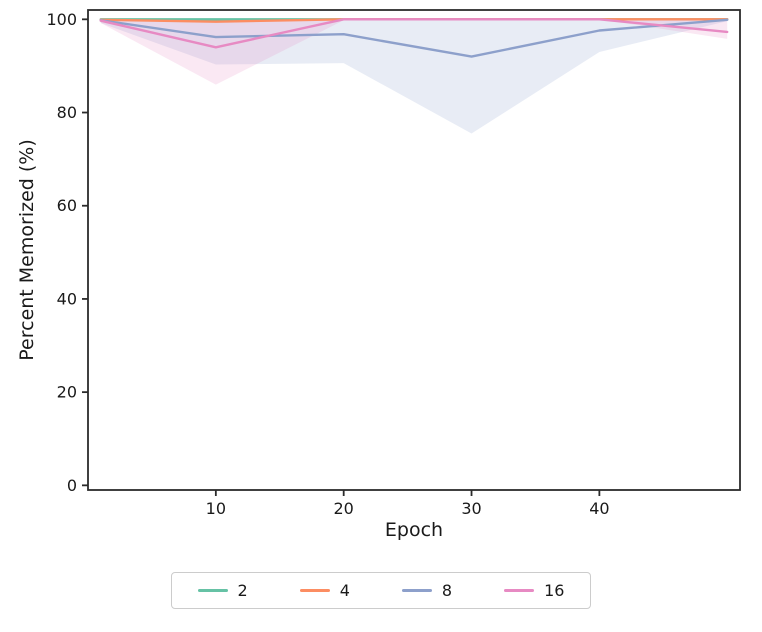 The height and width of the screenshot is (632, 762). I want to click on chart-legend: 2 4 8 16, so click(381, 590).